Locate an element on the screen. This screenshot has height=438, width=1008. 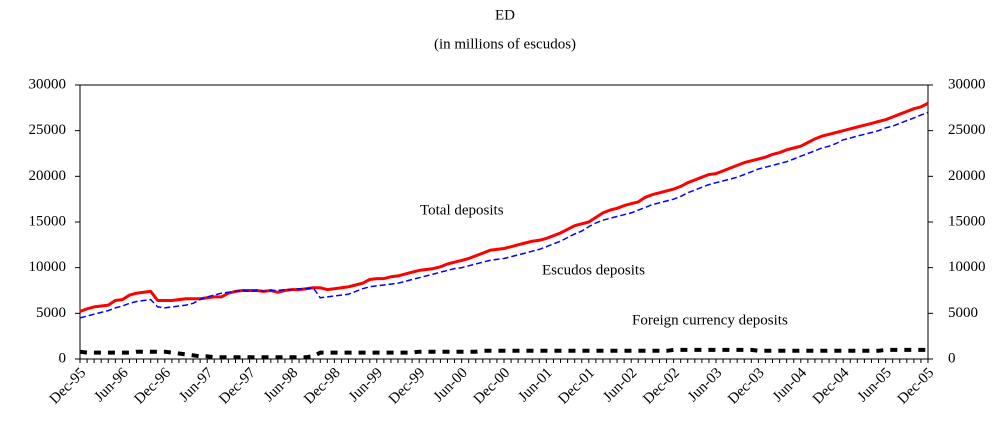
series-line is located at coordinates (503, 353).